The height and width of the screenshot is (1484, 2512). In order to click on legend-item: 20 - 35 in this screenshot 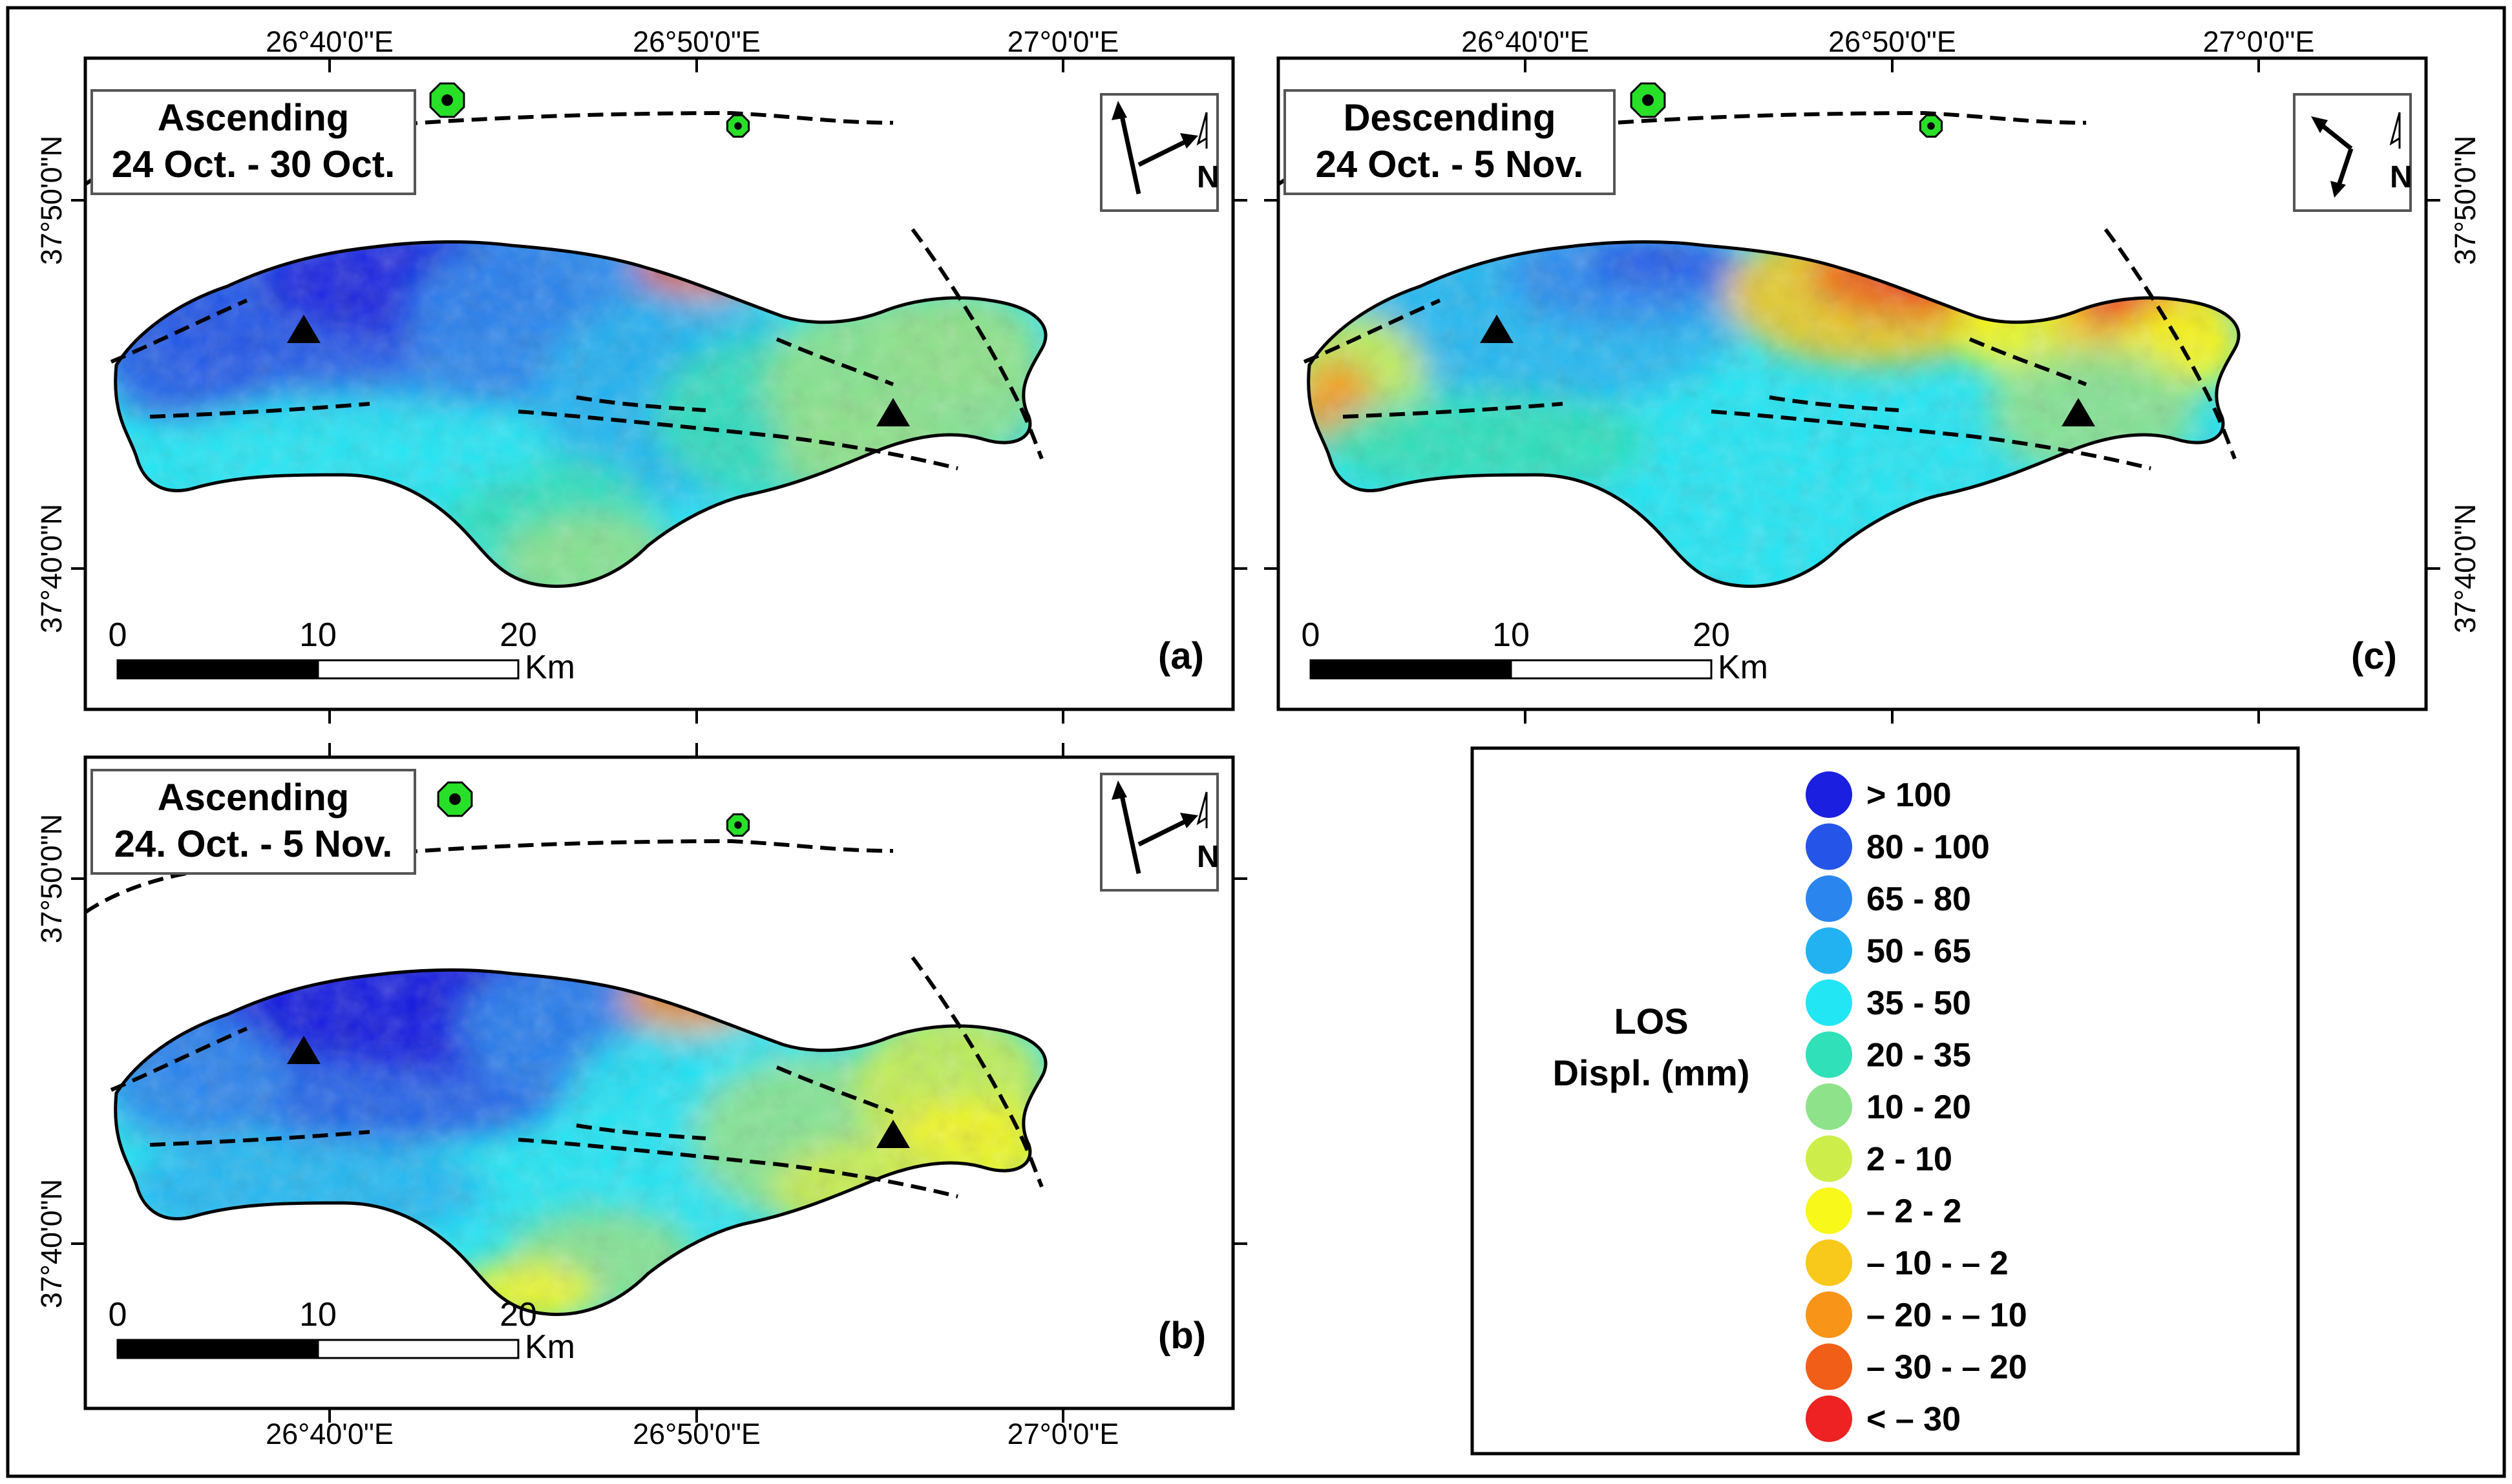, I will do `click(1888, 1054)`.